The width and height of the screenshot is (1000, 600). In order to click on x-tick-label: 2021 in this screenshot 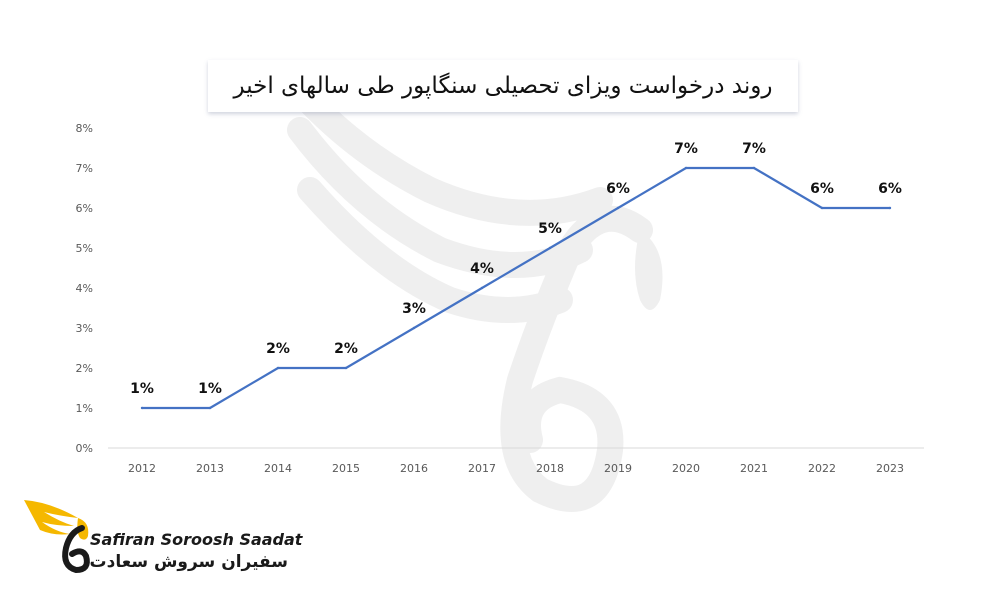, I will do `click(754, 468)`.